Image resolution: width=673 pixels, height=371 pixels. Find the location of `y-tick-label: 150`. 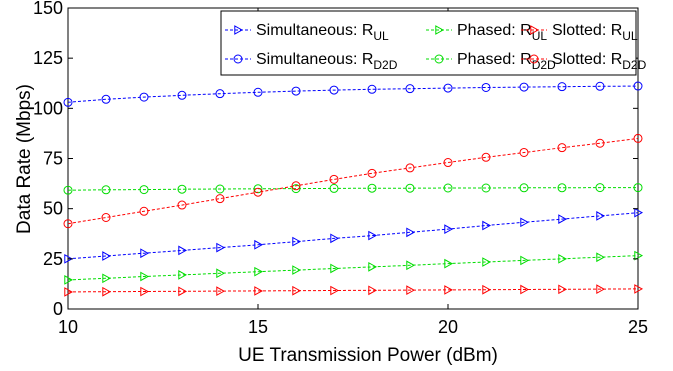

y-tick-label: 150 is located at coordinates (48, 9).